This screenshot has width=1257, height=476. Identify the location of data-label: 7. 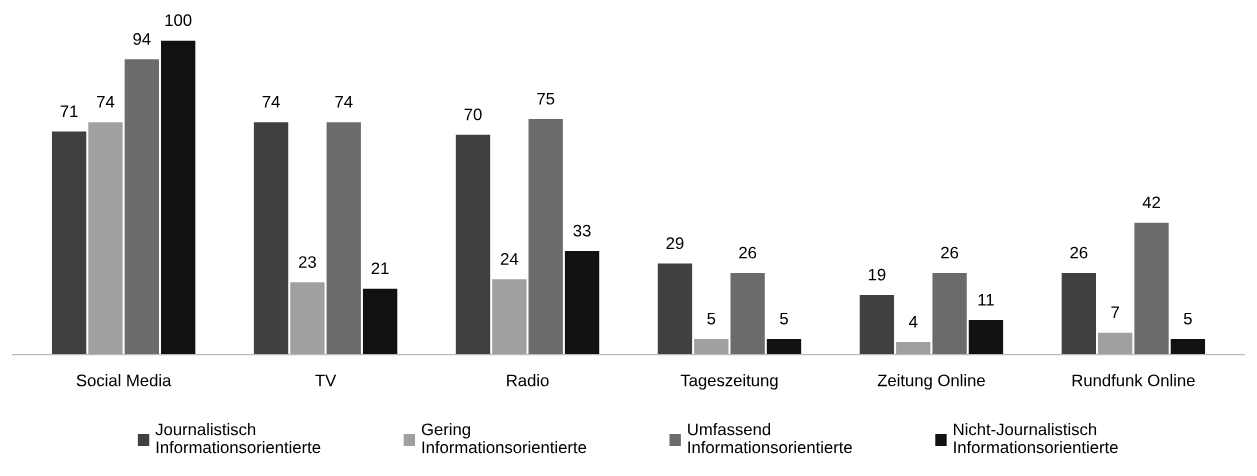
(1115, 312).